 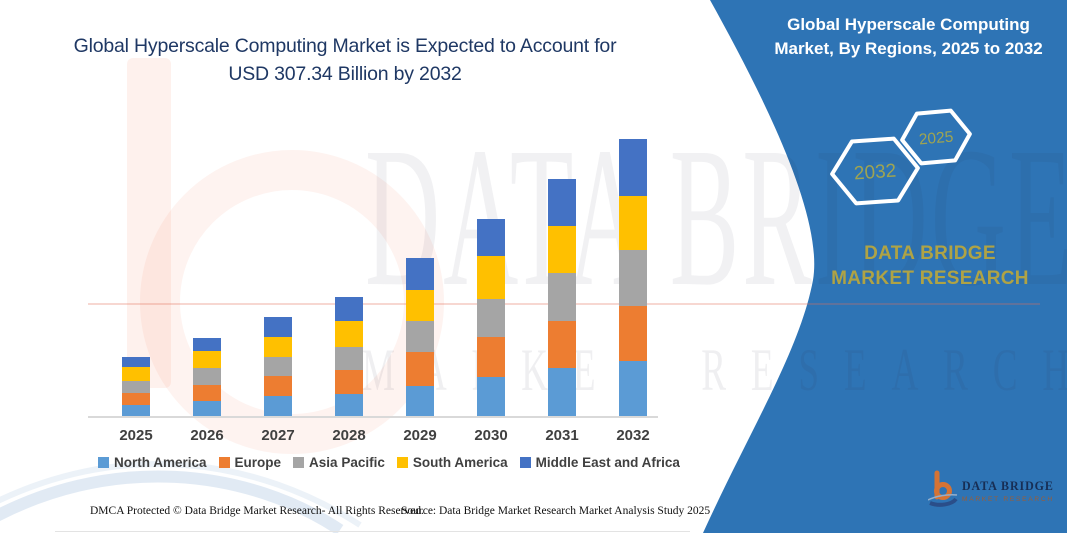 I want to click on legend-item-south-america: South America, so click(x=452, y=462).